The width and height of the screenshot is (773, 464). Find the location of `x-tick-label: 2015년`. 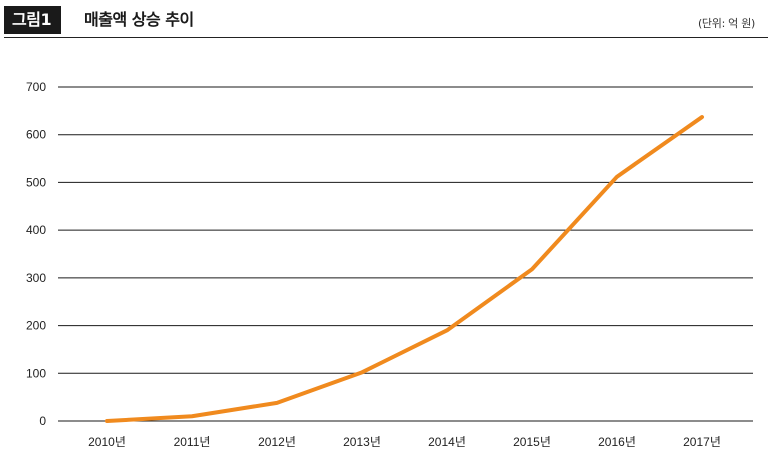

x-tick-label: 2015년 is located at coordinates (532, 442).